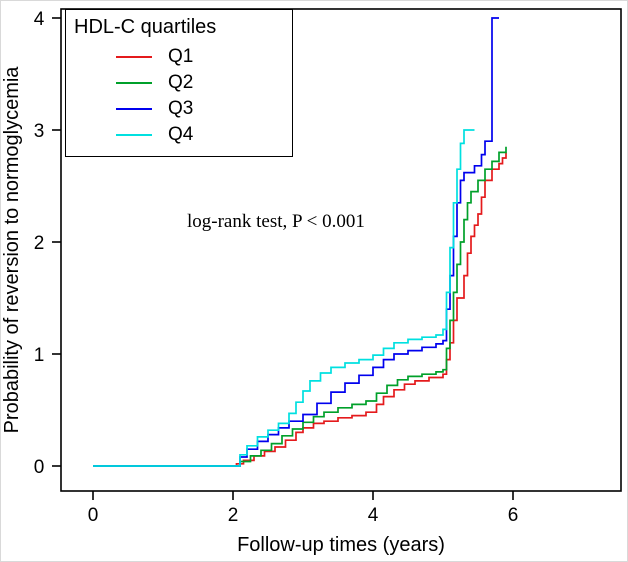 This screenshot has width=628, height=562. I want to click on y-tick-label: 3, so click(39, 131).